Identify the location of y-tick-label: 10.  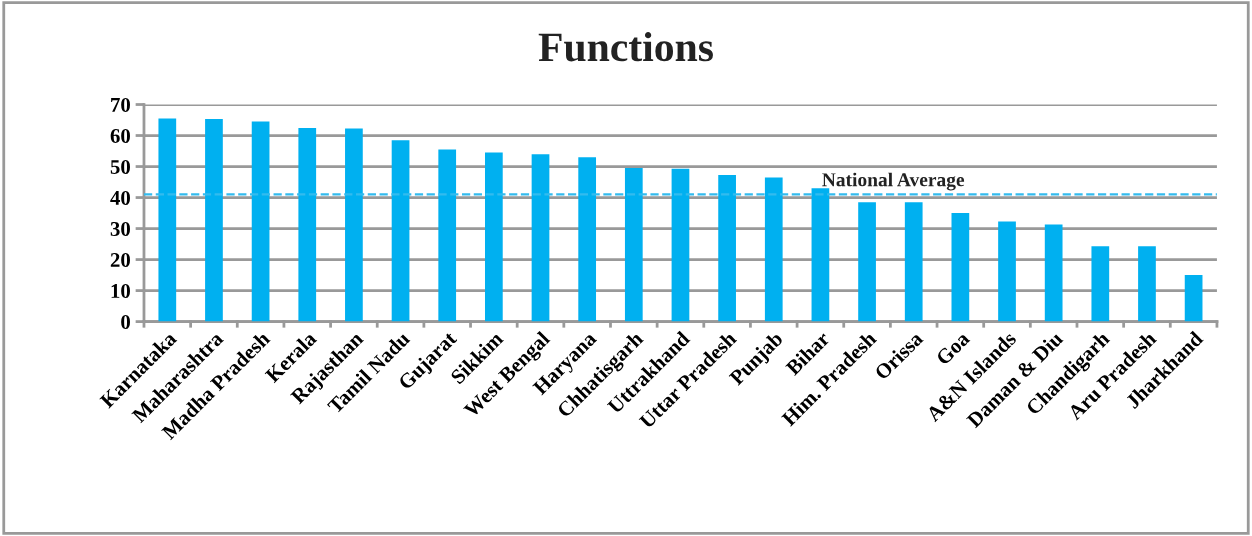
(120, 291).